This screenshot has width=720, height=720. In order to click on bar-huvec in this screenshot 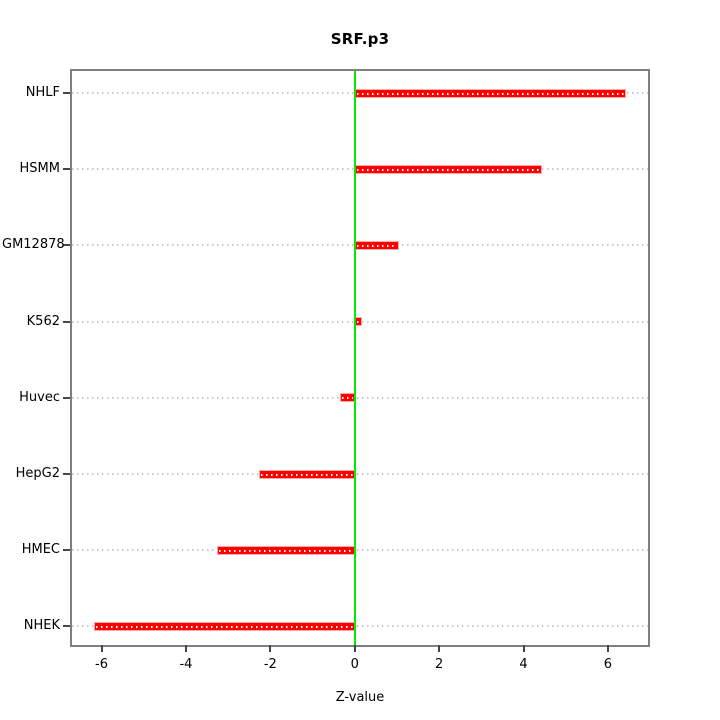, I will do `click(347, 398)`.